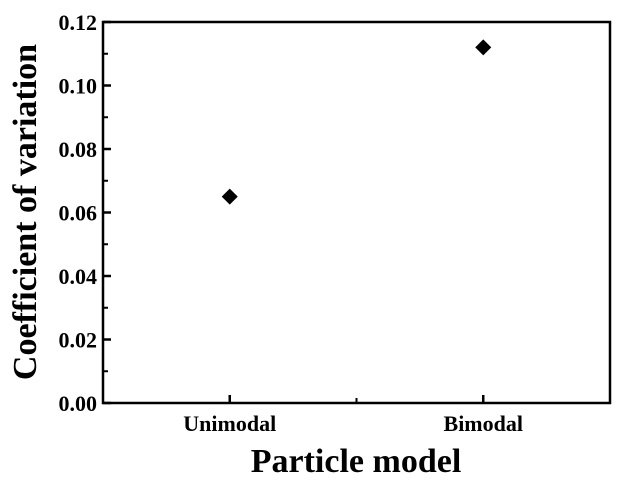 This screenshot has width=619, height=486. I want to click on y-axis-label: Coefficient of variation, so click(25, 212).